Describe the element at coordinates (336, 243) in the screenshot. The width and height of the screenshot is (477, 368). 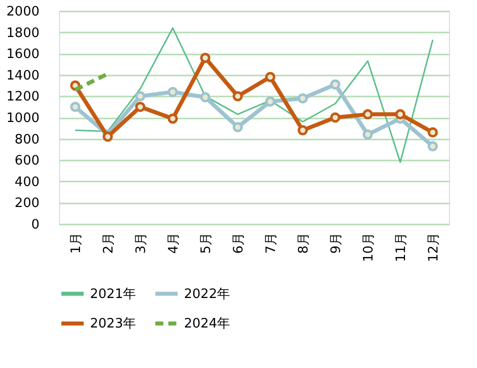
I see `x-tick-label: 9月` at that location.